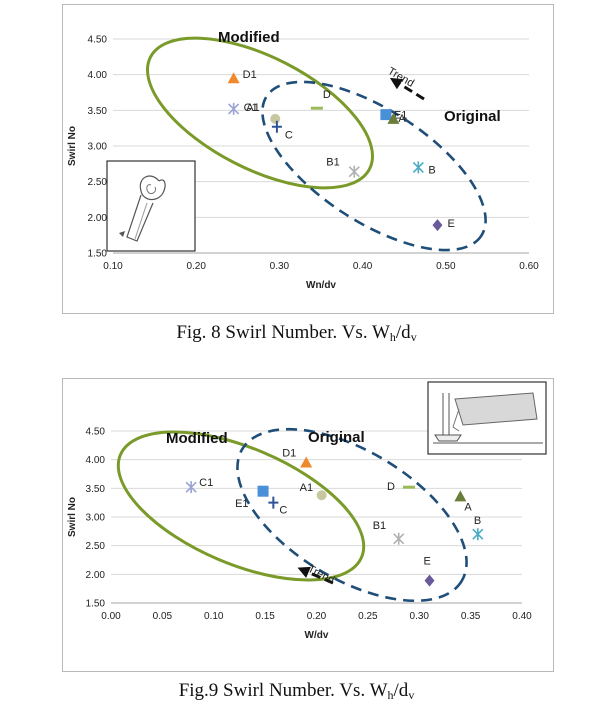 The image size is (593, 720). I want to click on inset-runner-mid, so click(141, 221).